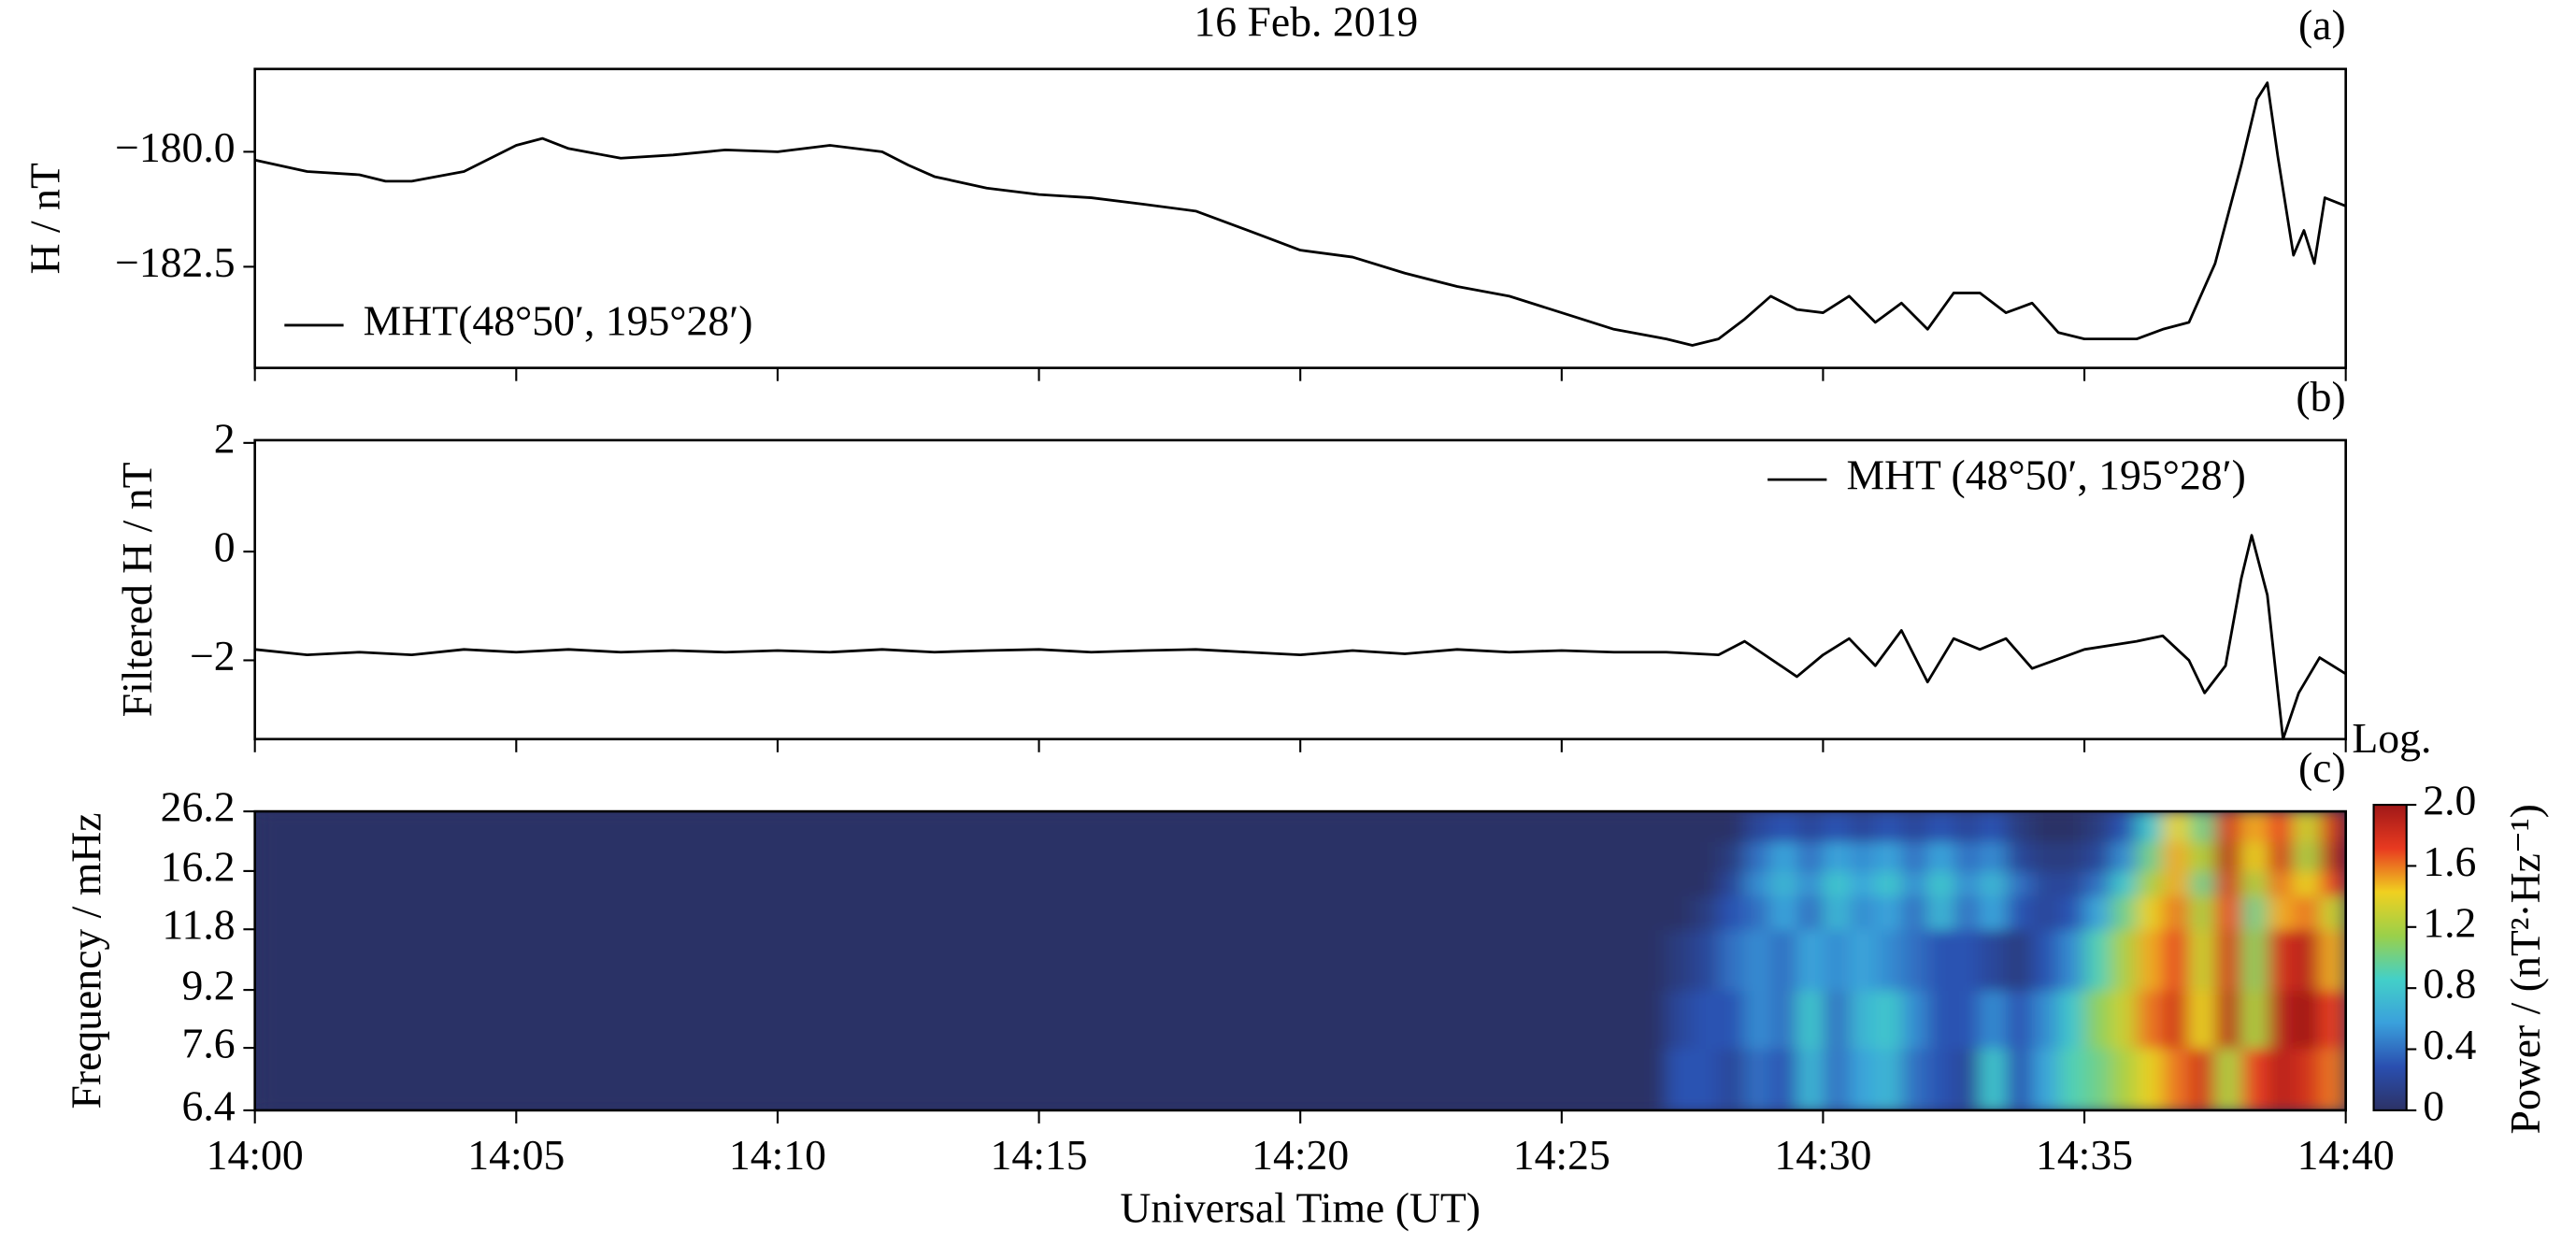 Image resolution: width=2576 pixels, height=1245 pixels. I want to click on colorbar, so click(2390, 957).